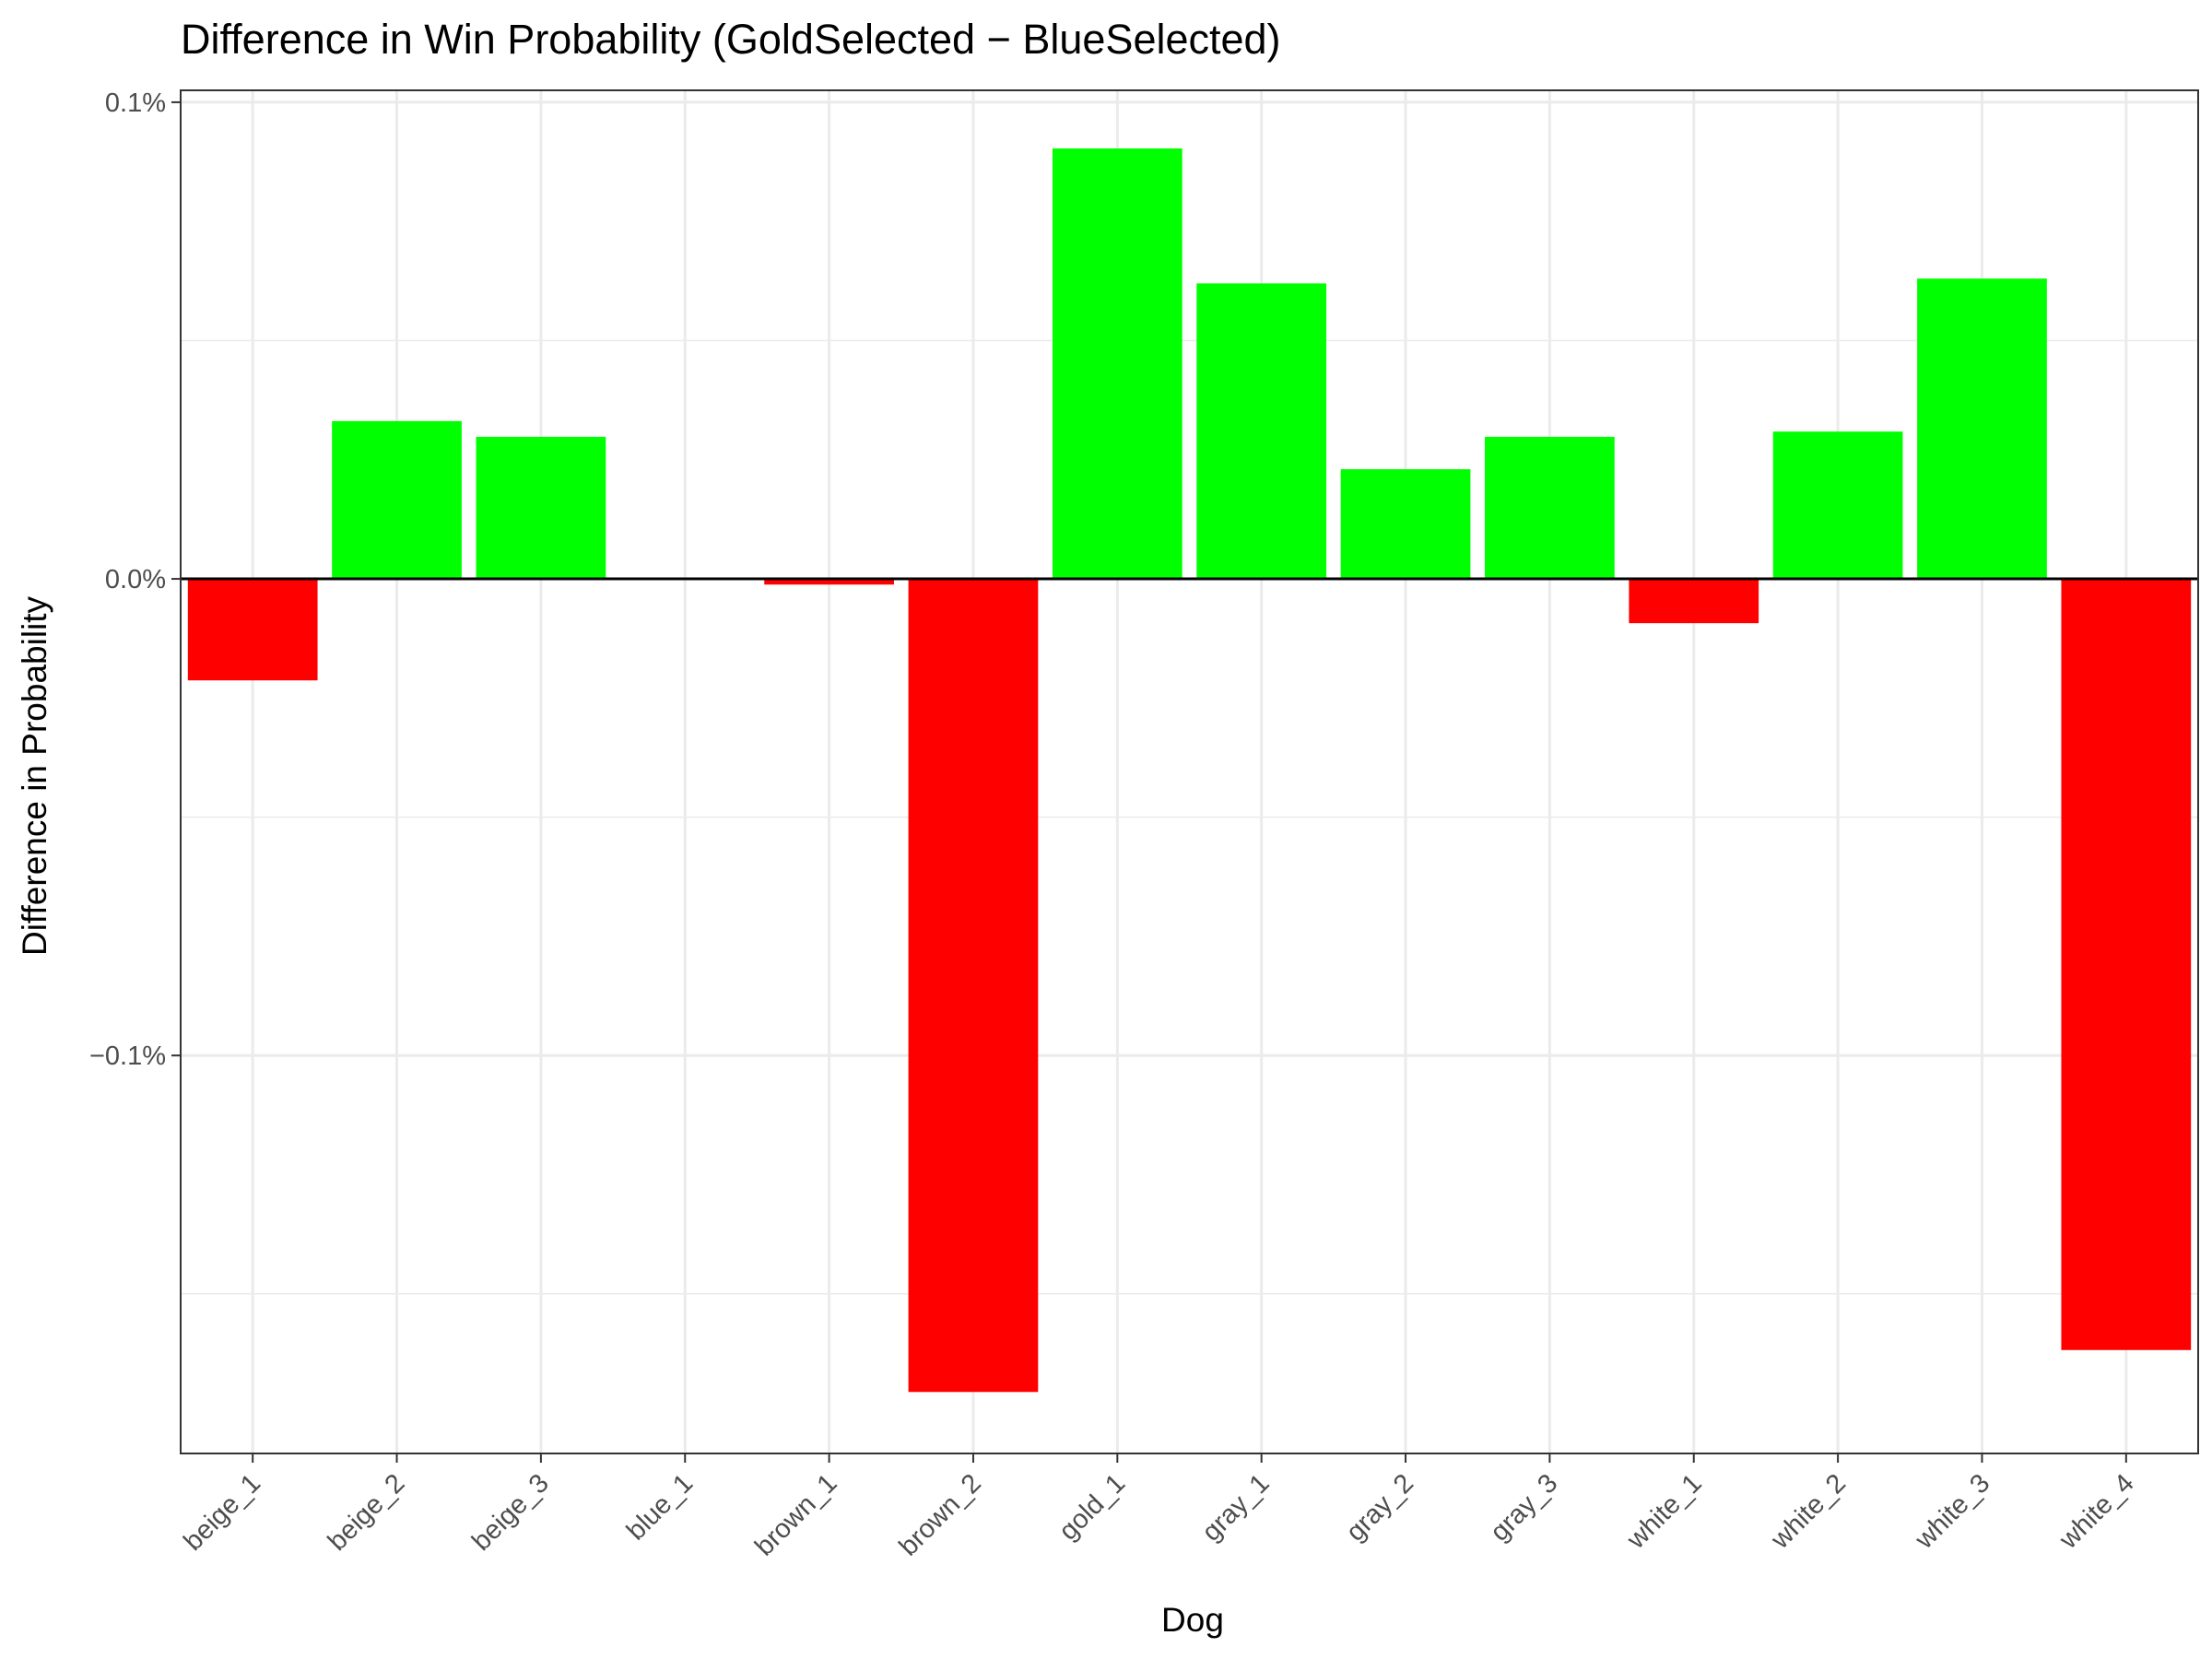 Image resolution: width=2212 pixels, height=1659 pixels. What do you see at coordinates (1192, 1620) in the screenshot?
I see `x-axis-title: Dog` at bounding box center [1192, 1620].